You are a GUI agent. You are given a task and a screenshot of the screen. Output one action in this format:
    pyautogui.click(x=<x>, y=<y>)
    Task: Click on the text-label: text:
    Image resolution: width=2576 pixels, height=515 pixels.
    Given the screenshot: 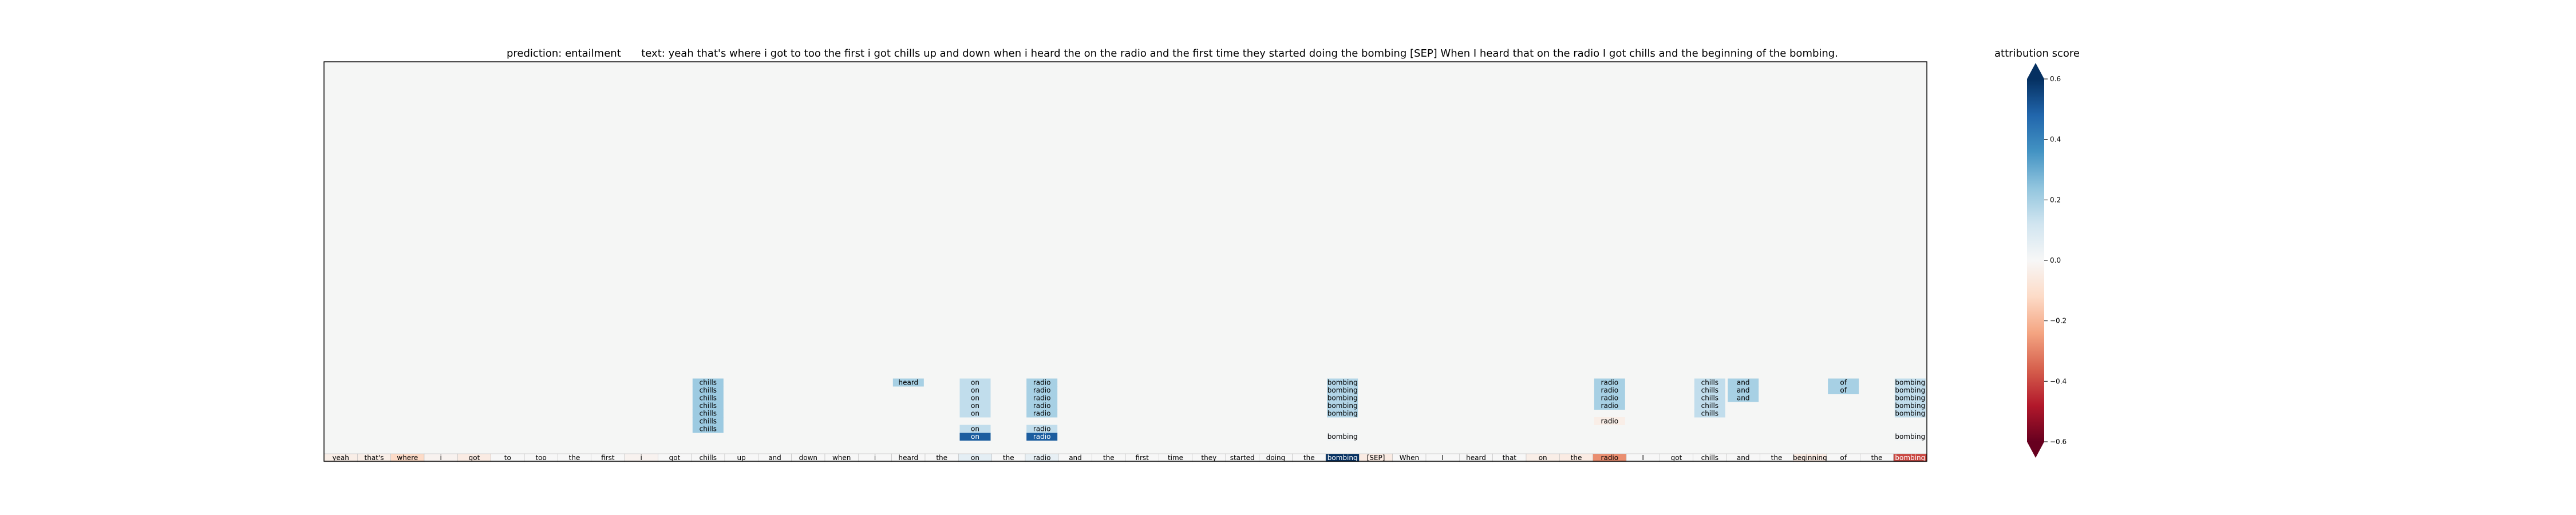 What is the action you would take?
    pyautogui.click(x=653, y=53)
    